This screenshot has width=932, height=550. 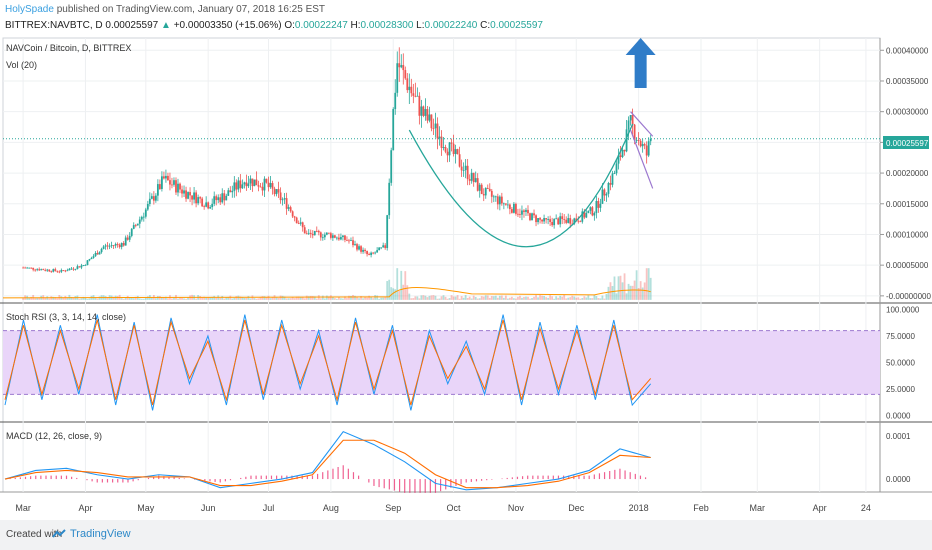 I want to click on tradingview-logo: TradingView, so click(x=91, y=534).